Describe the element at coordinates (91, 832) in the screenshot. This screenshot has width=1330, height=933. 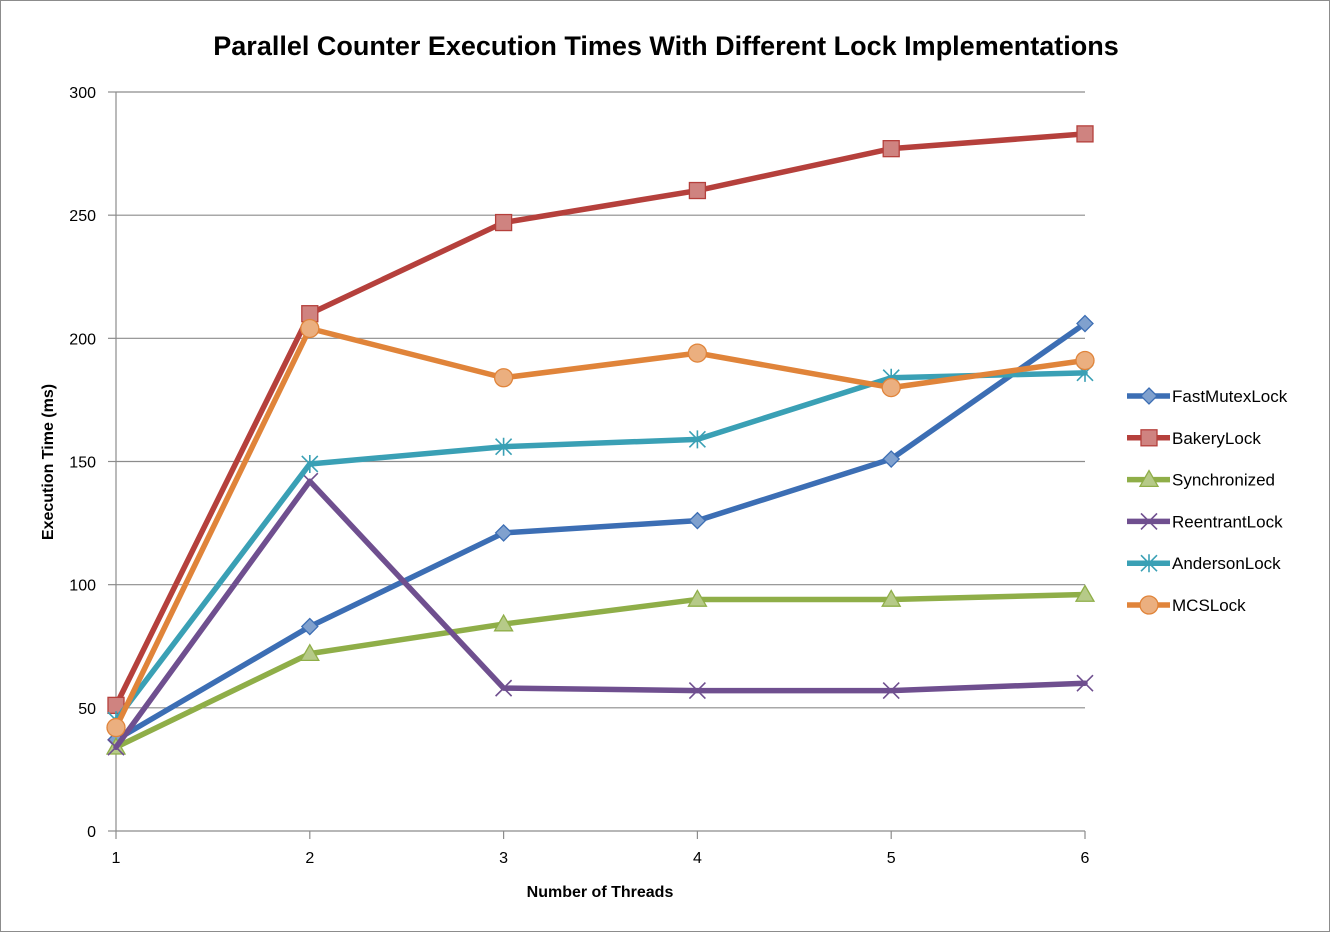
I see `y-tick-label: 0` at that location.